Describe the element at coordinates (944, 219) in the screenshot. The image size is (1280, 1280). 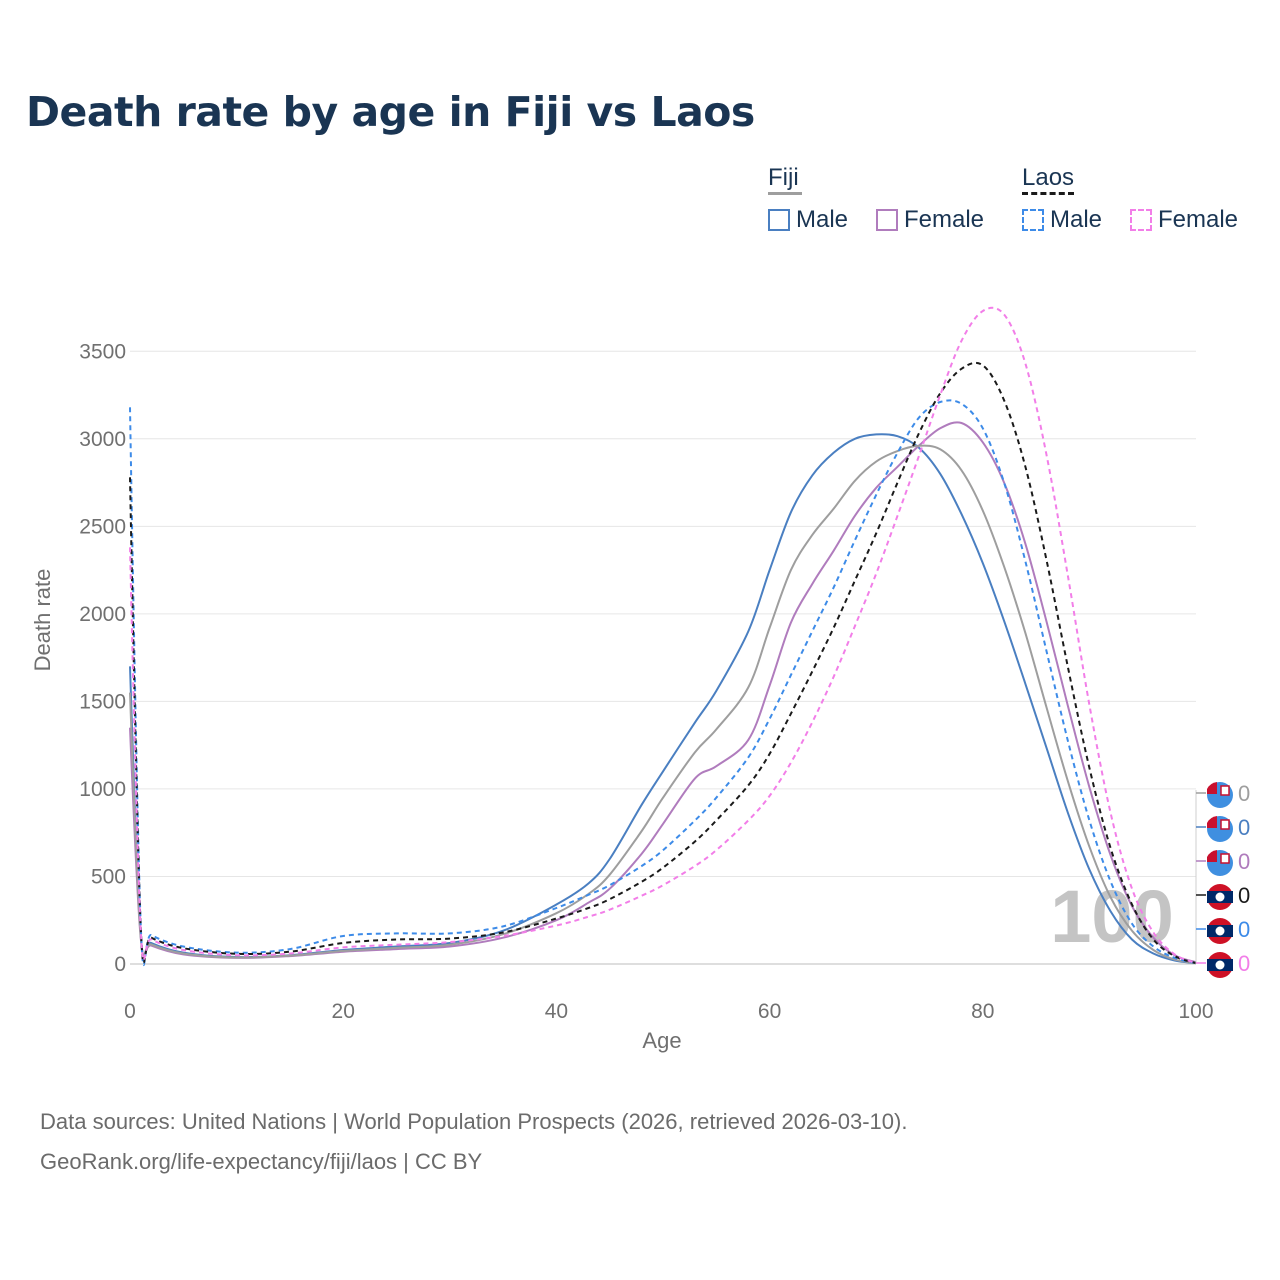
I see `legend-label-fiji-female: Female` at that location.